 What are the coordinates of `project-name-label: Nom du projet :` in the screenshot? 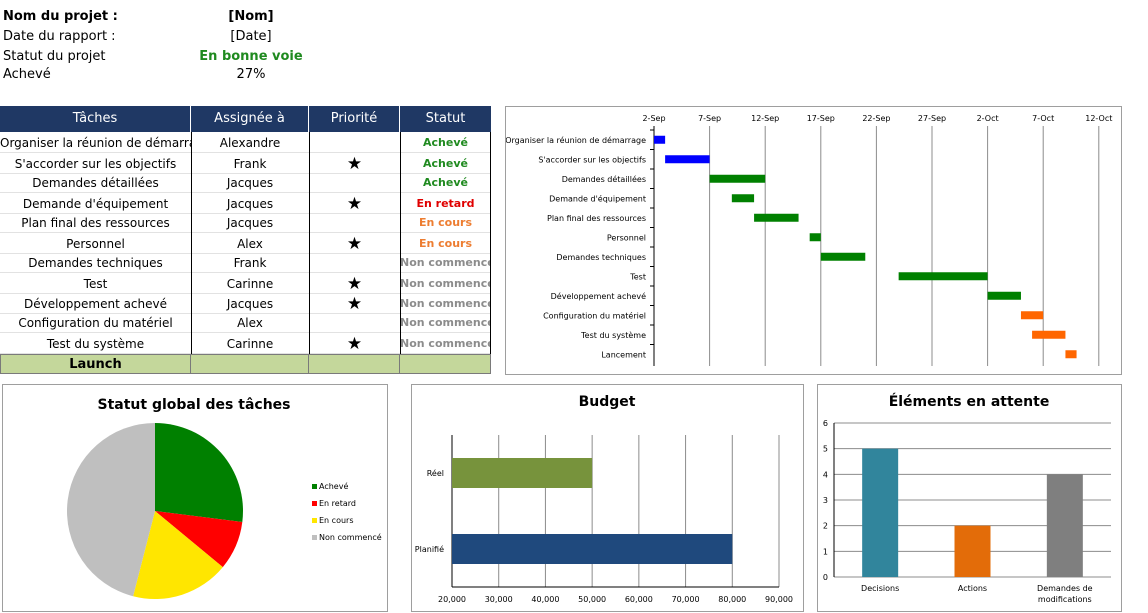 It's located at (60, 16).